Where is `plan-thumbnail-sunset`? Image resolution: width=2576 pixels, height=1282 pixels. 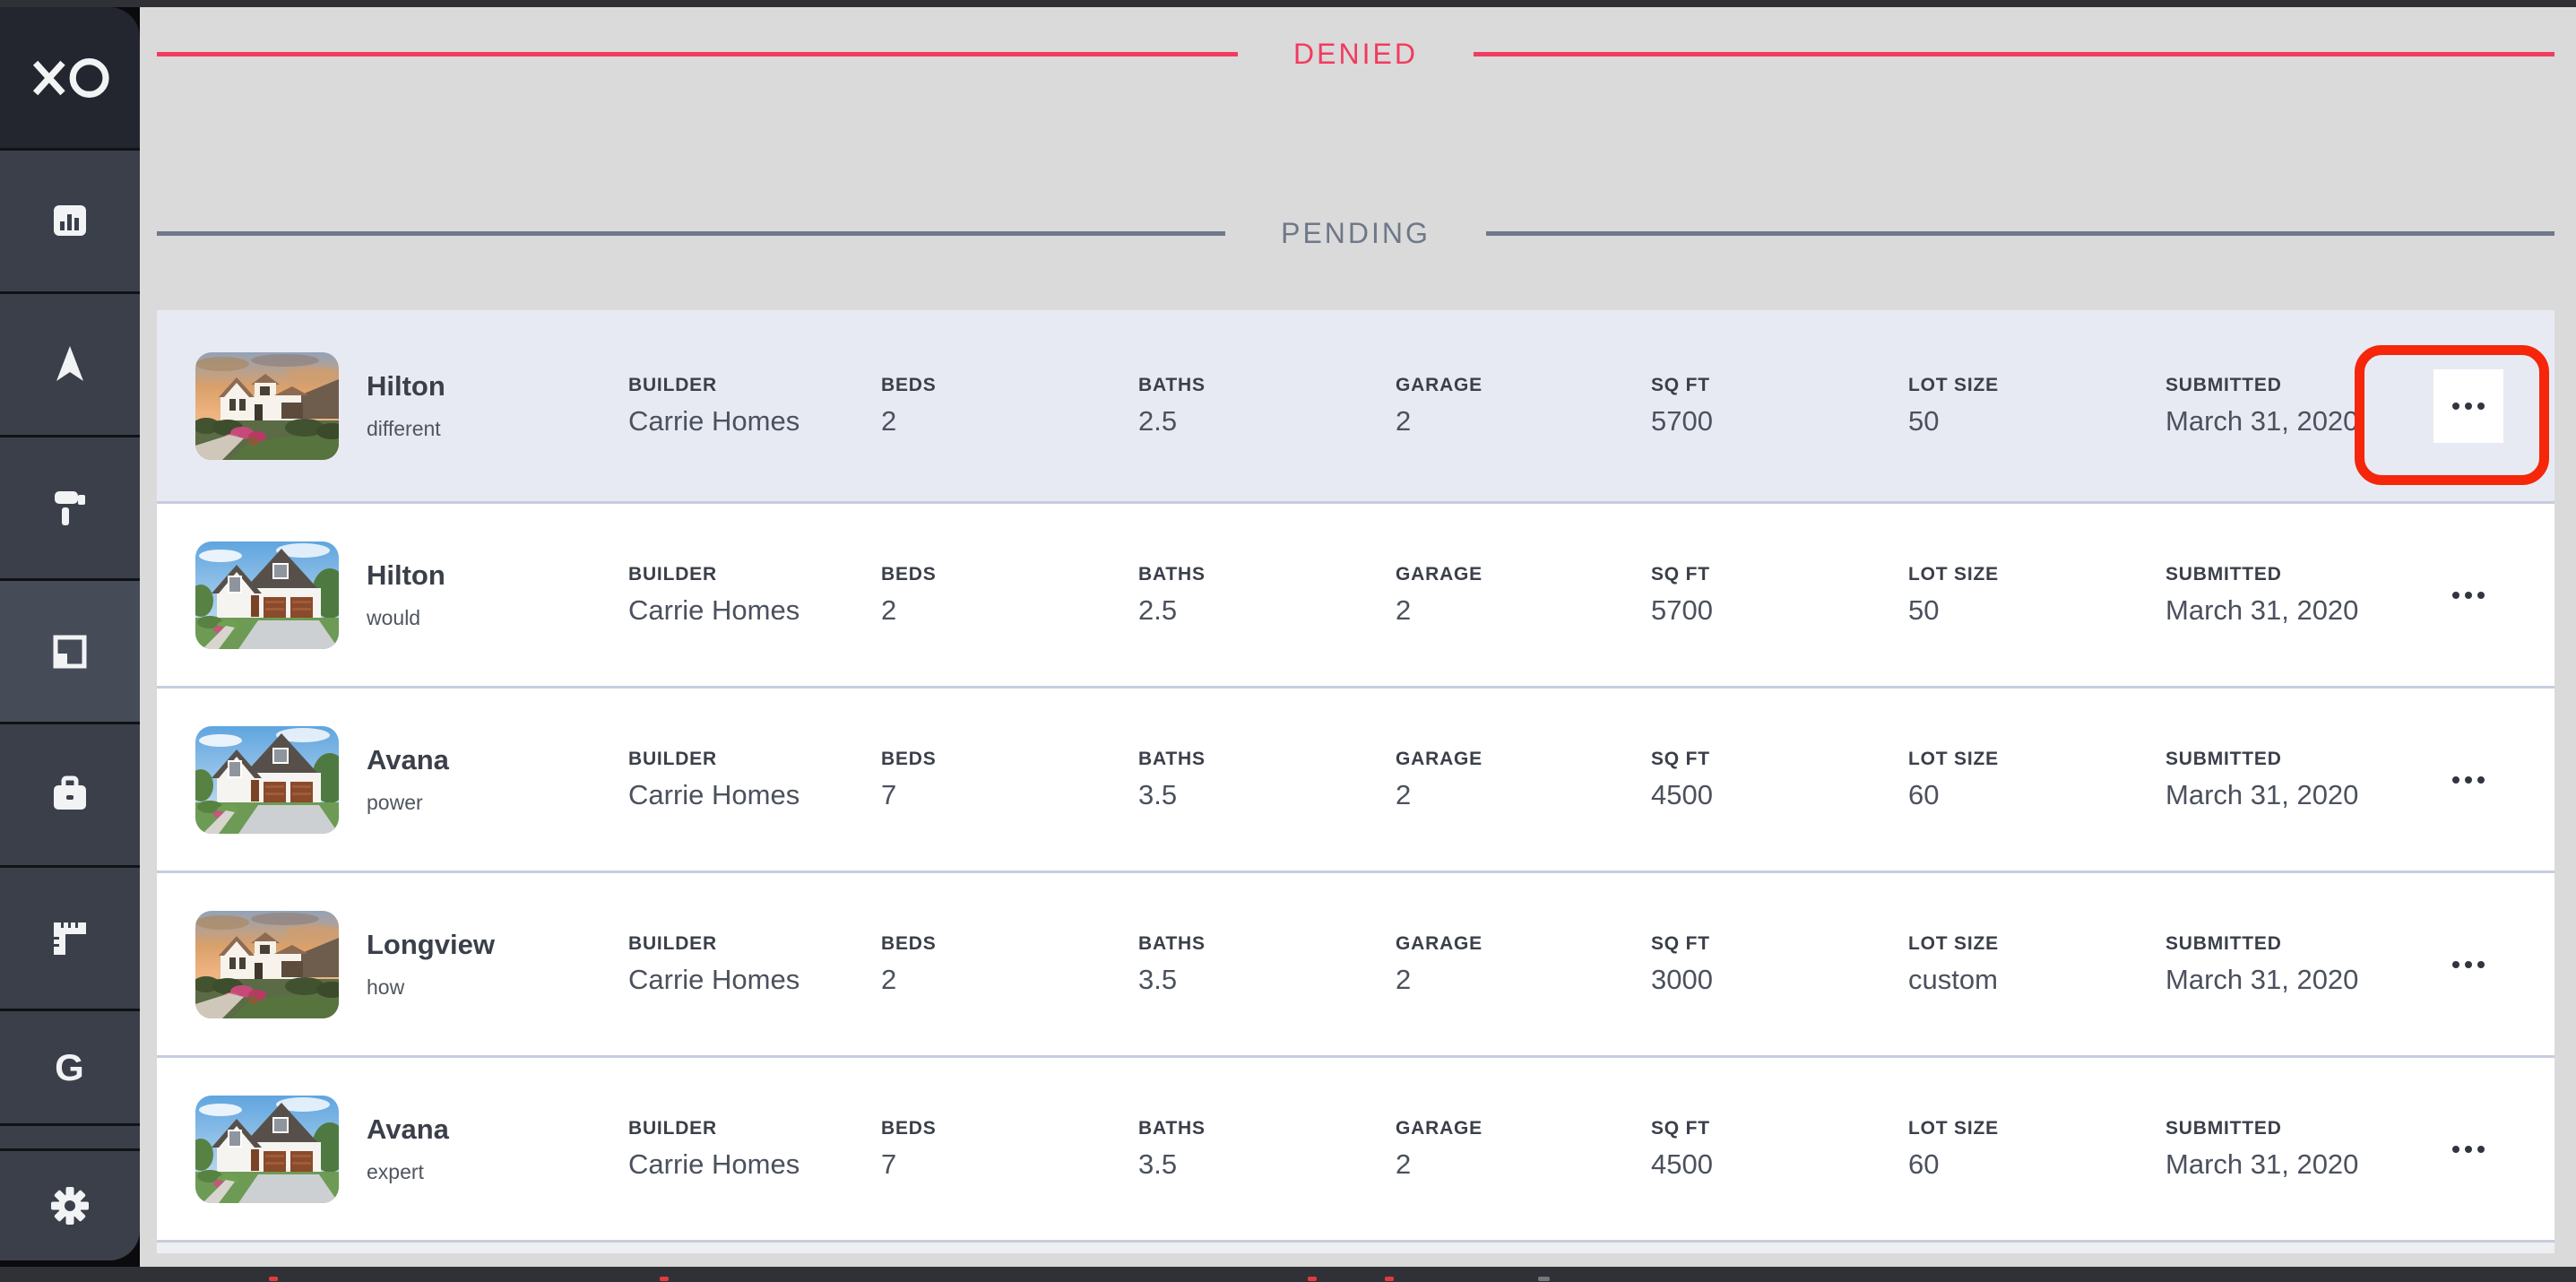
plan-thumbnail-sunset is located at coordinates (267, 965).